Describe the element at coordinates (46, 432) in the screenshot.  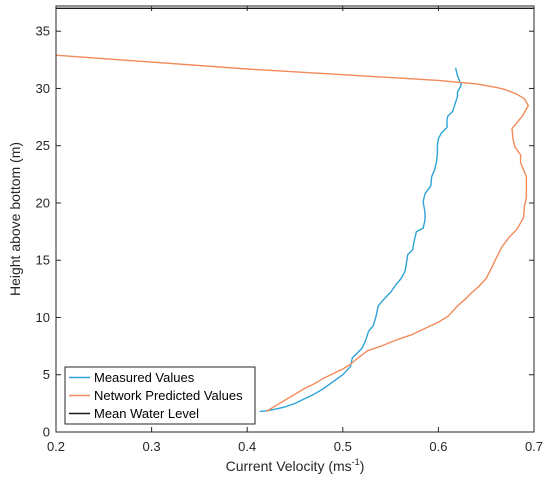
I see `y-tick-label: 0` at that location.